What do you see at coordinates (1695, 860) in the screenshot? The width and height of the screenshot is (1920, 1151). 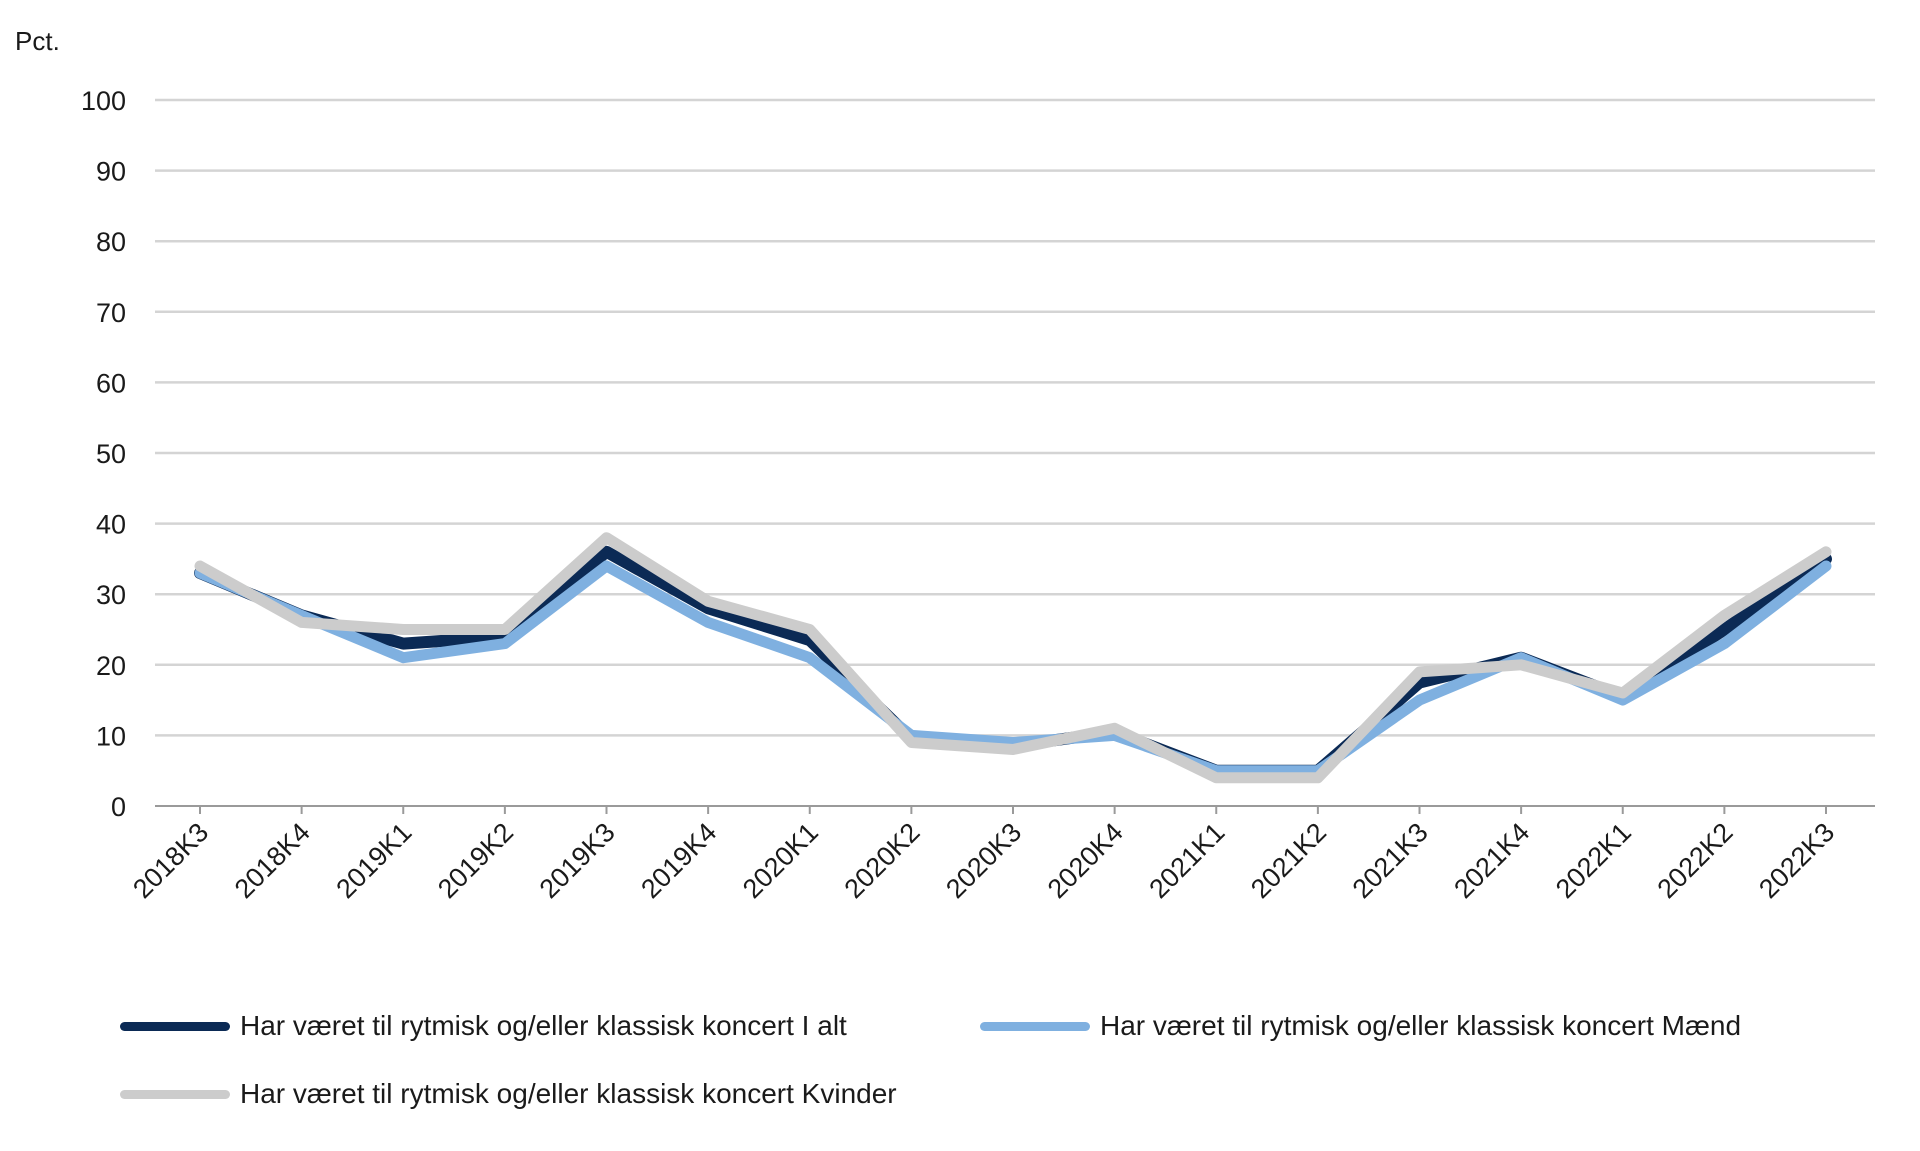 I see `x-tick-label: 2022K2` at bounding box center [1695, 860].